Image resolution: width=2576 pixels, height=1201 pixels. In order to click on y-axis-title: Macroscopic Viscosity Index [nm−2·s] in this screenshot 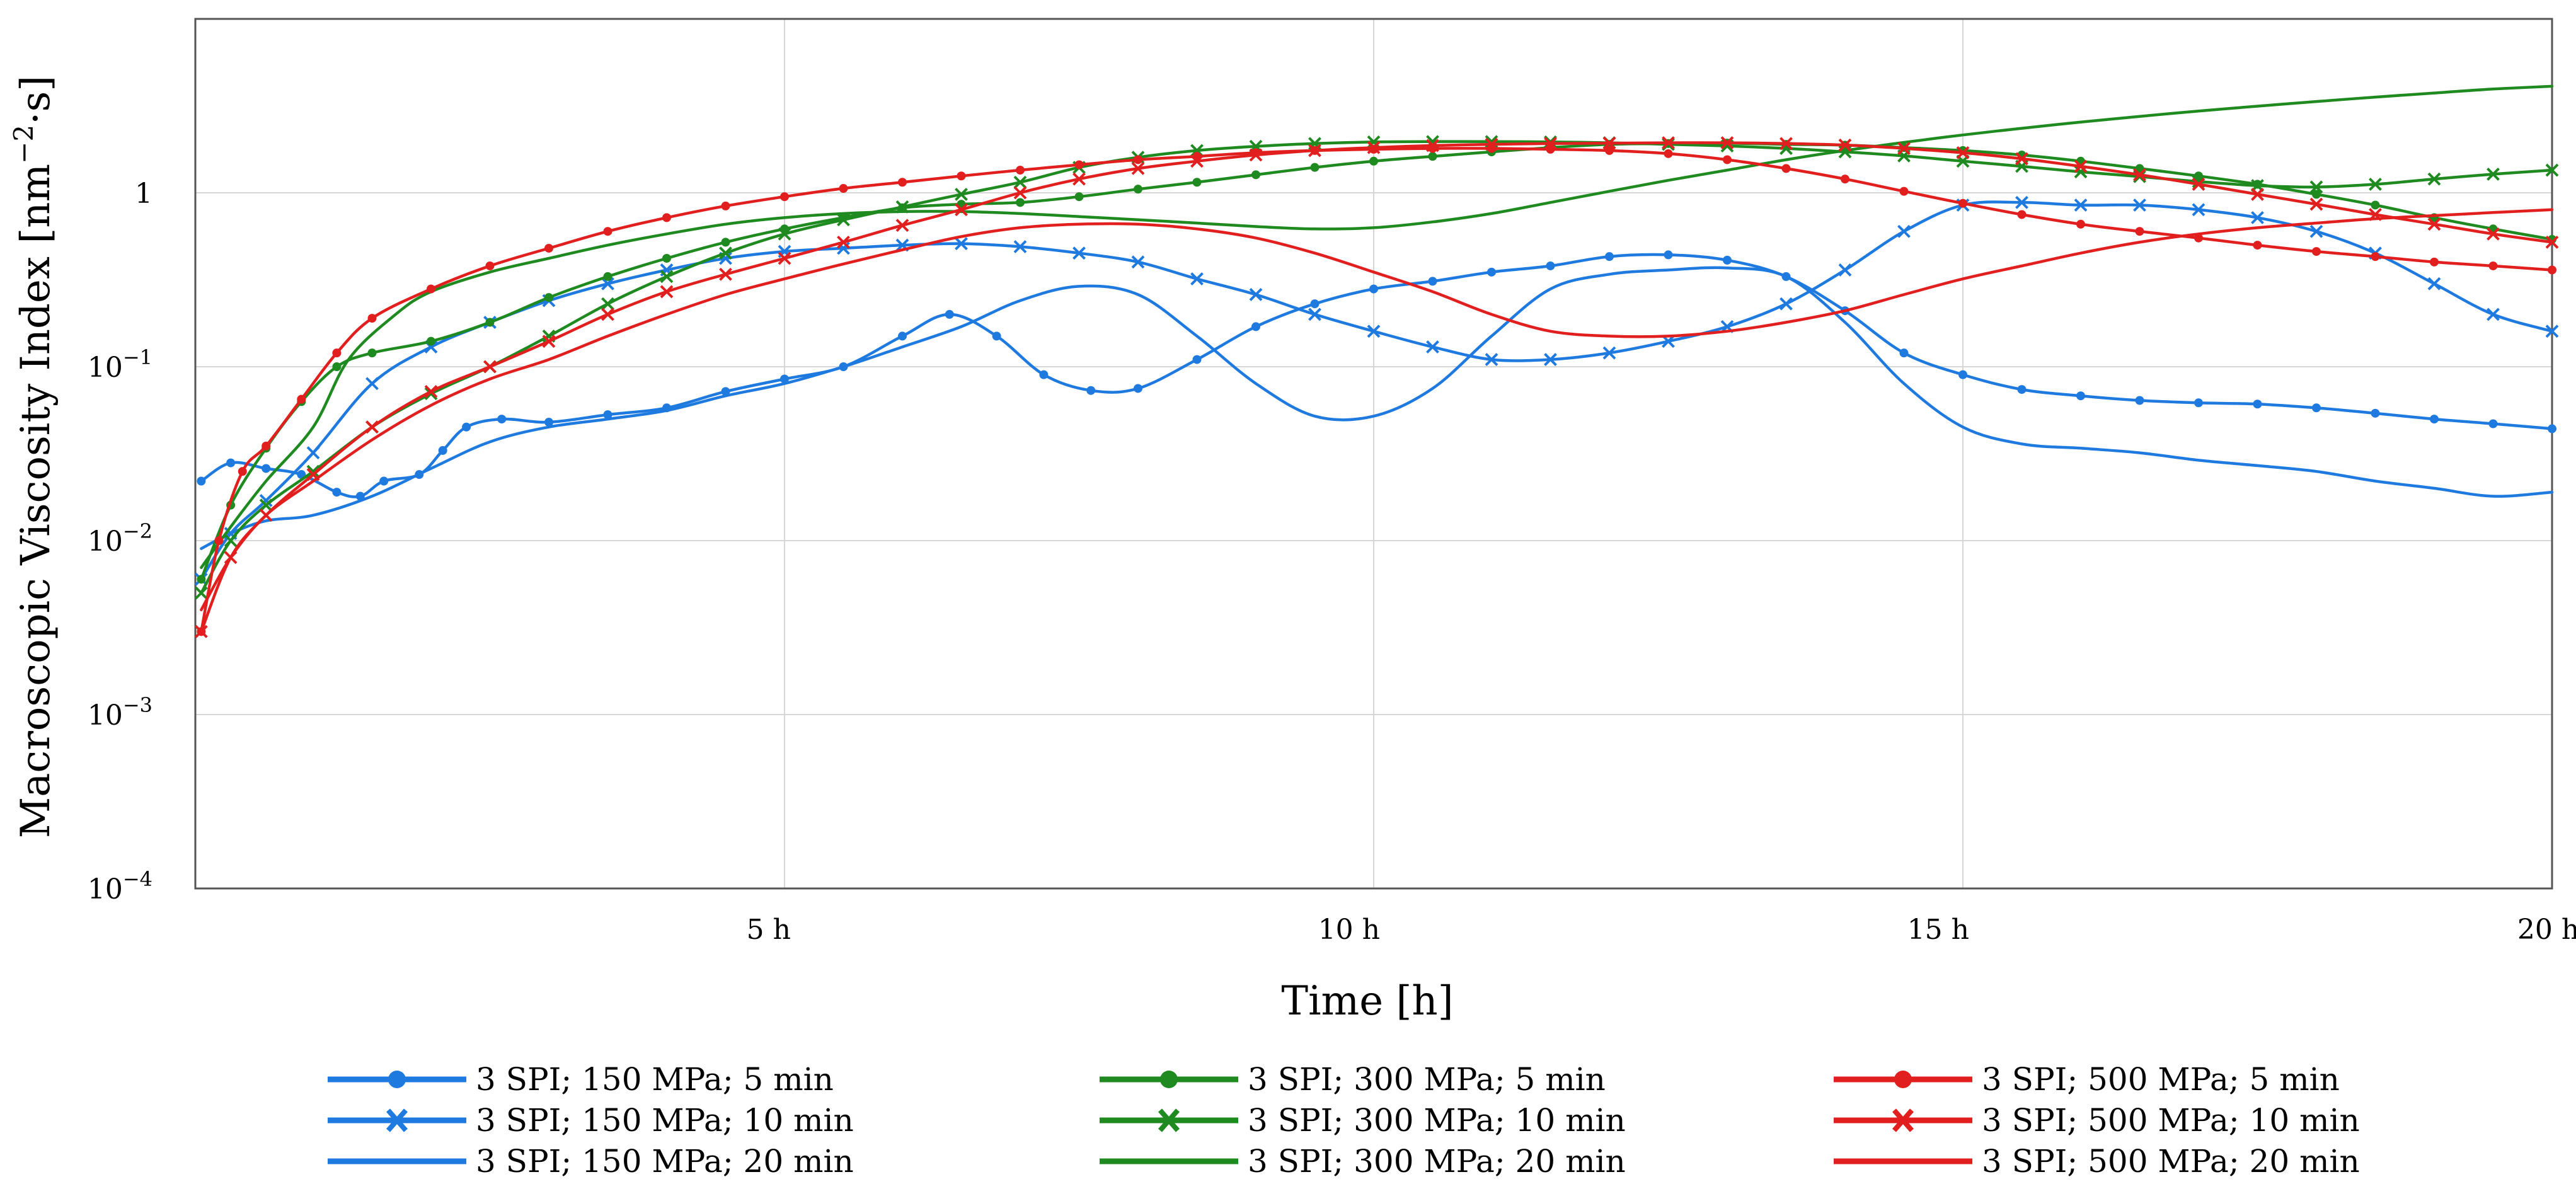, I will do `click(33, 457)`.